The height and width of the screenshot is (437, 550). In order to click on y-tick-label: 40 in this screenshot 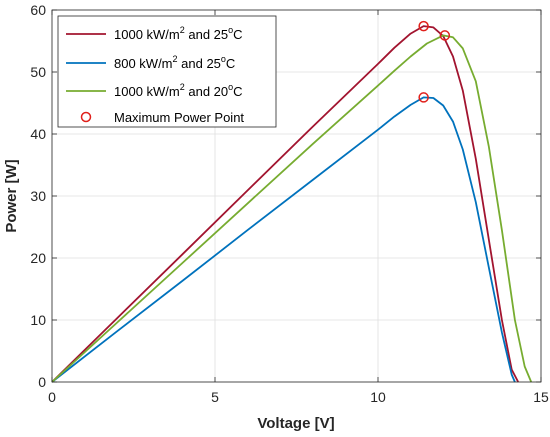, I will do `click(38, 134)`.